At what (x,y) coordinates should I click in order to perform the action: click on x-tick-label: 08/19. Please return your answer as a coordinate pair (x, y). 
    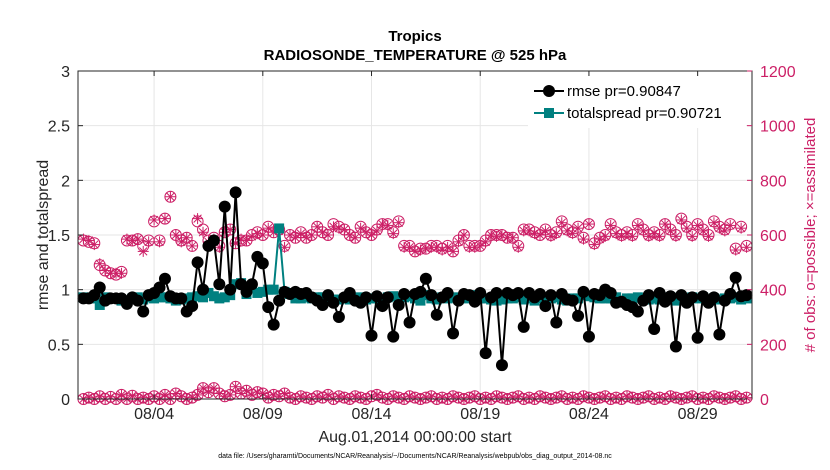
    Looking at the image, I should click on (480, 414).